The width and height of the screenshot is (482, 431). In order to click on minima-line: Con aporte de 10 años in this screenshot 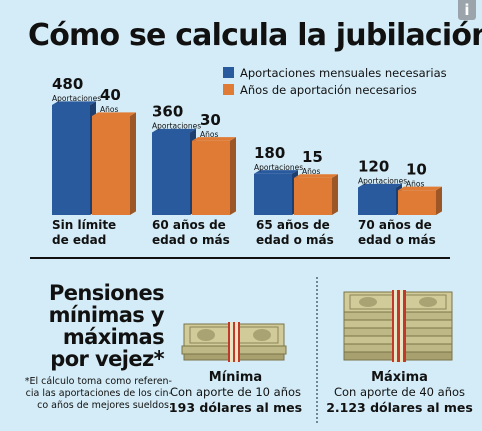, I will do `click(235, 392)`.